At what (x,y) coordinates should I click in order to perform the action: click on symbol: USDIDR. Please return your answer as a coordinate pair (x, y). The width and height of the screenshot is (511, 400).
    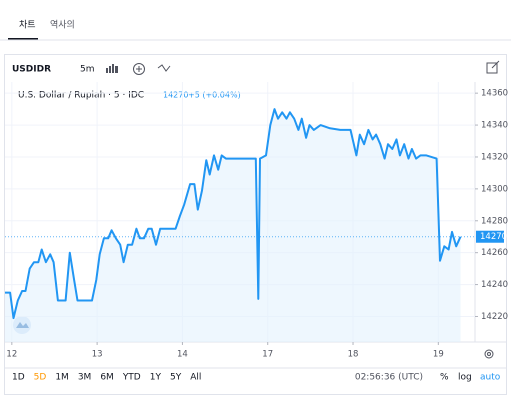
    Looking at the image, I should click on (31, 70).